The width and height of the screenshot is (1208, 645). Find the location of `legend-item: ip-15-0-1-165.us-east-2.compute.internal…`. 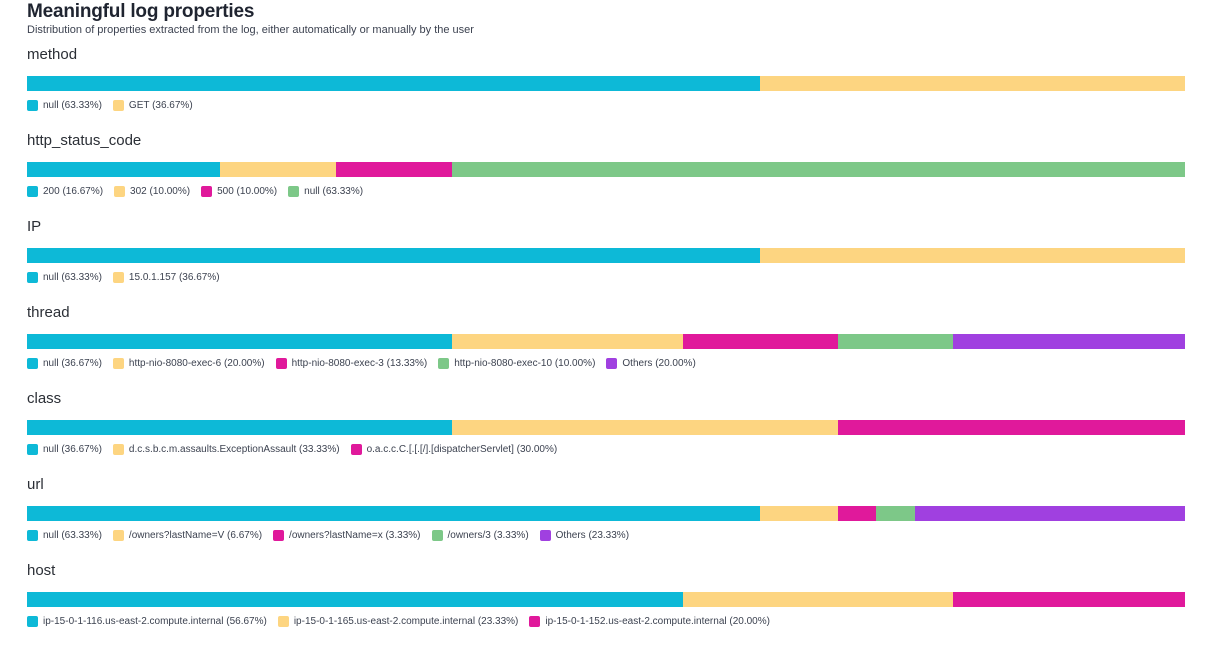

legend-item: ip-15-0-1-165.us-east-2.compute.internal… is located at coordinates (397, 621).